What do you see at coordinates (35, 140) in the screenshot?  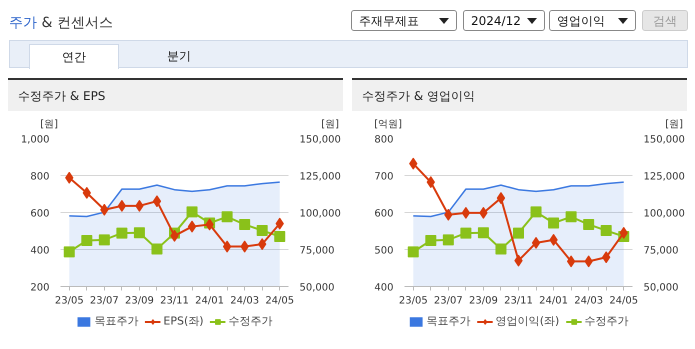 I see `y-tick-label: 1,000` at bounding box center [35, 140].